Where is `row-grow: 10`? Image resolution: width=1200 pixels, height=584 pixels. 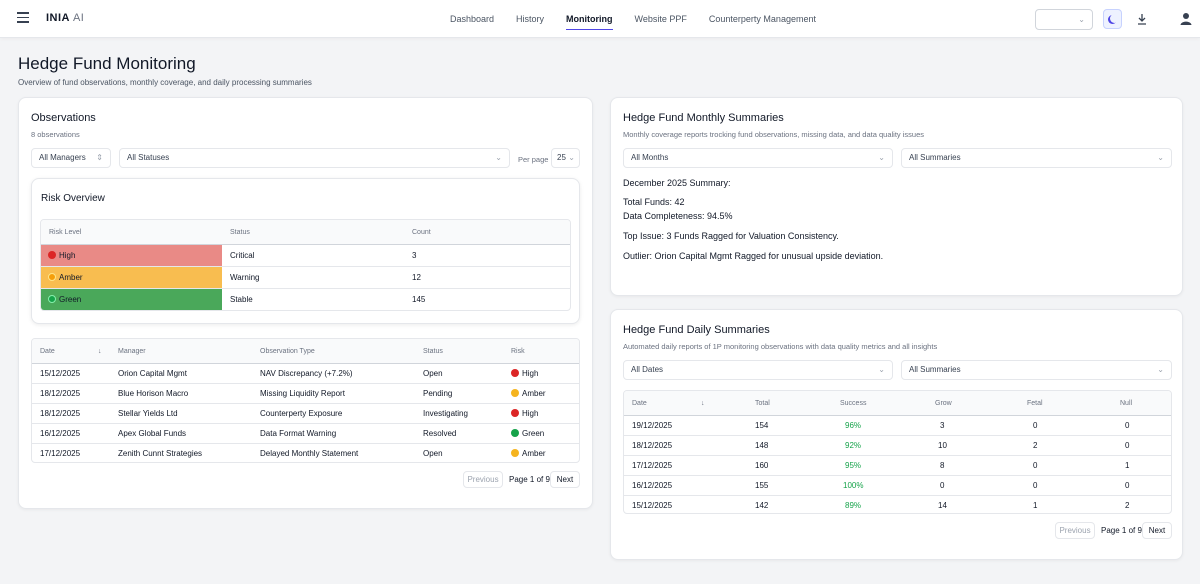
row-grow: 10 is located at coordinates (942, 445).